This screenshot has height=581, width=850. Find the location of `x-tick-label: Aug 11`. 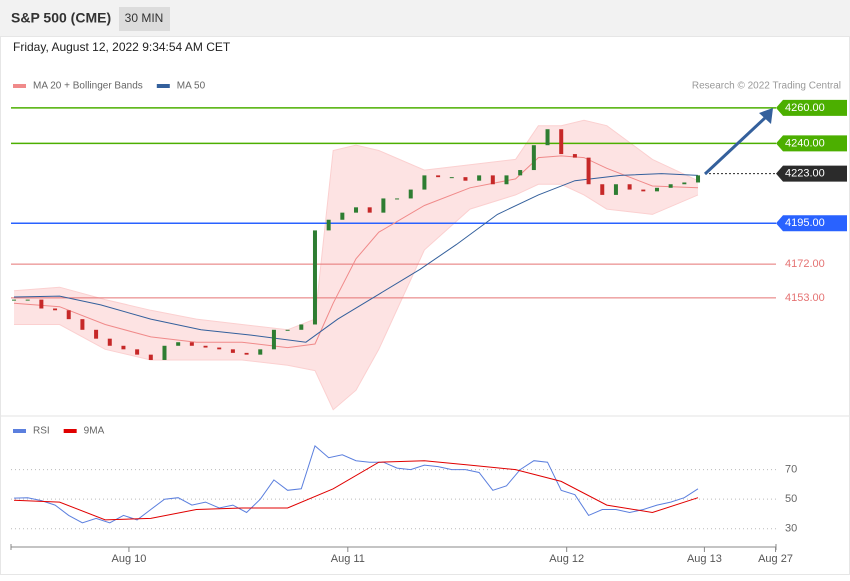

x-tick-label: Aug 11 is located at coordinates (348, 559).